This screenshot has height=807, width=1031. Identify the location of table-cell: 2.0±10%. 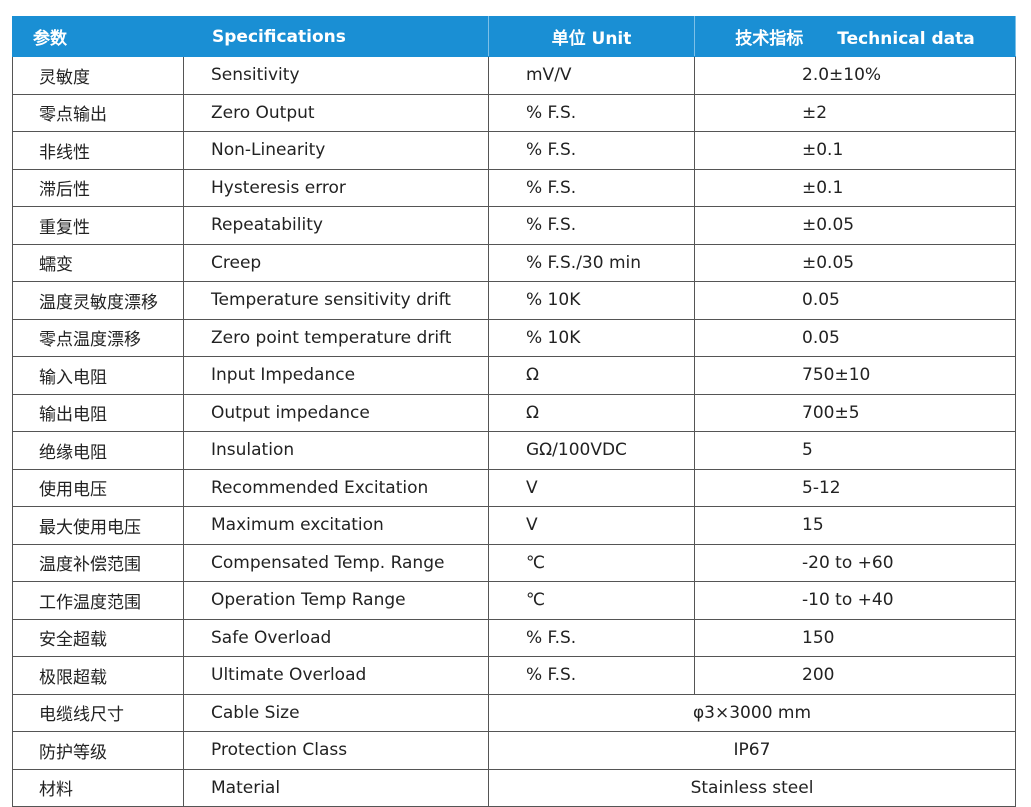
(855, 75).